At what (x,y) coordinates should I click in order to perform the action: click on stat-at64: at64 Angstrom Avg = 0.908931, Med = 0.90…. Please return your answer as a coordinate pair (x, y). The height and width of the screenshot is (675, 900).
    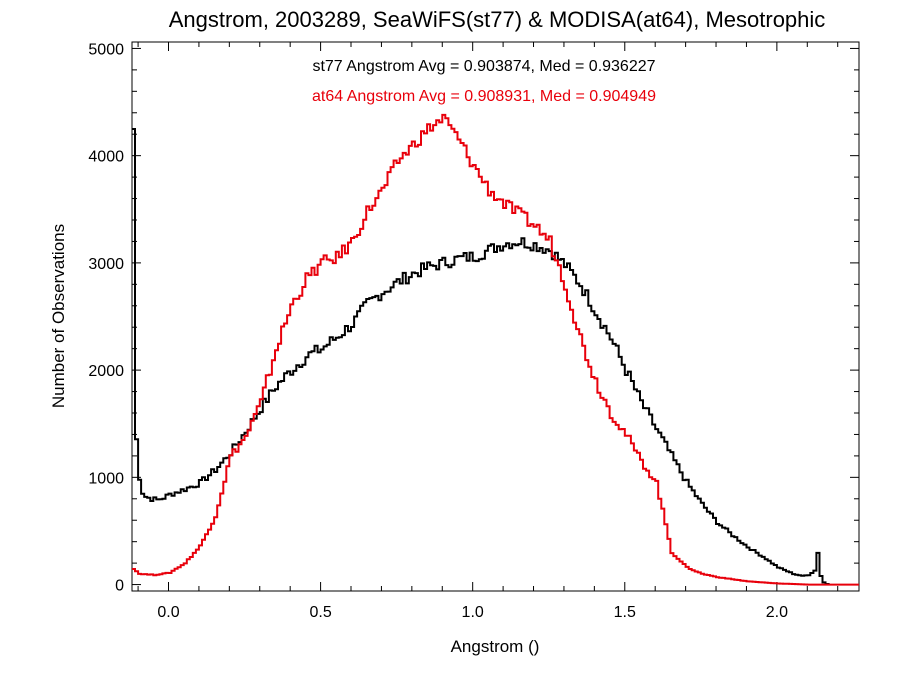
    Looking at the image, I should click on (484, 96).